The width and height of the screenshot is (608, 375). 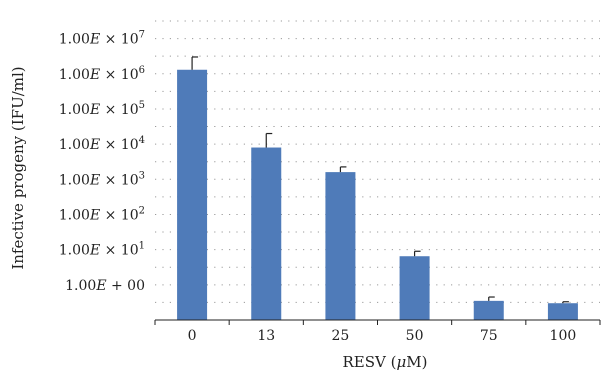 What do you see at coordinates (192, 336) in the screenshot?
I see `x-tick-label: 0` at bounding box center [192, 336].